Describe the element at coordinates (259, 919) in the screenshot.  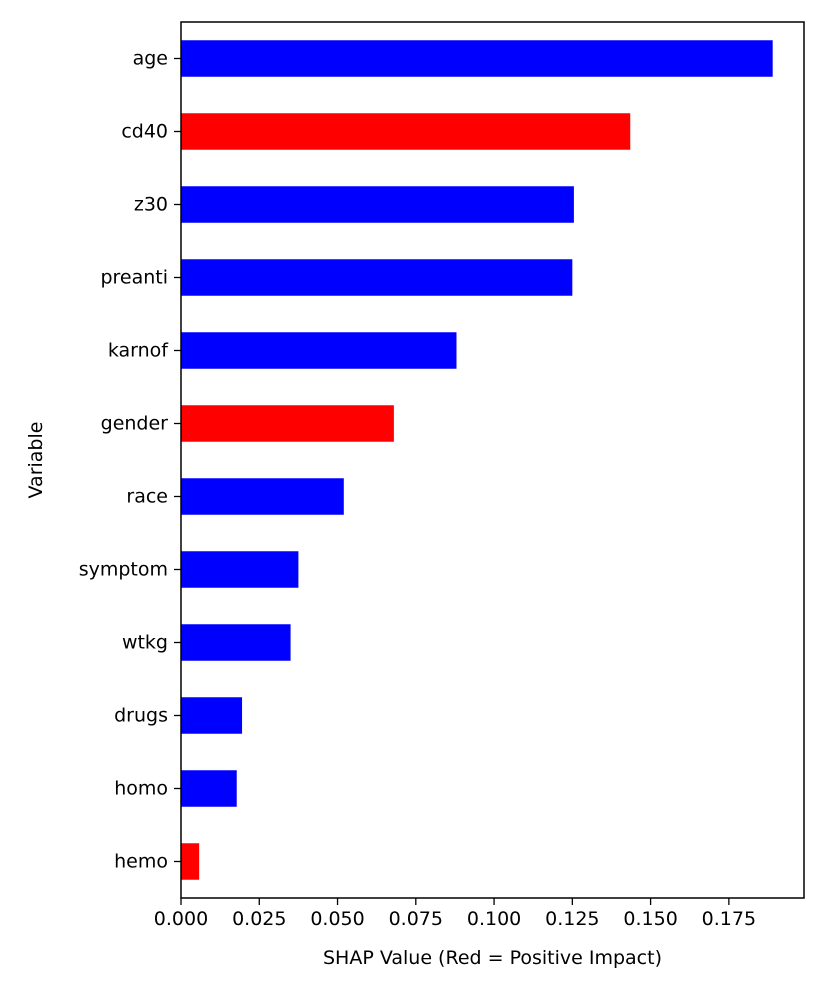
I see `x-tick-label: 0.025` at that location.